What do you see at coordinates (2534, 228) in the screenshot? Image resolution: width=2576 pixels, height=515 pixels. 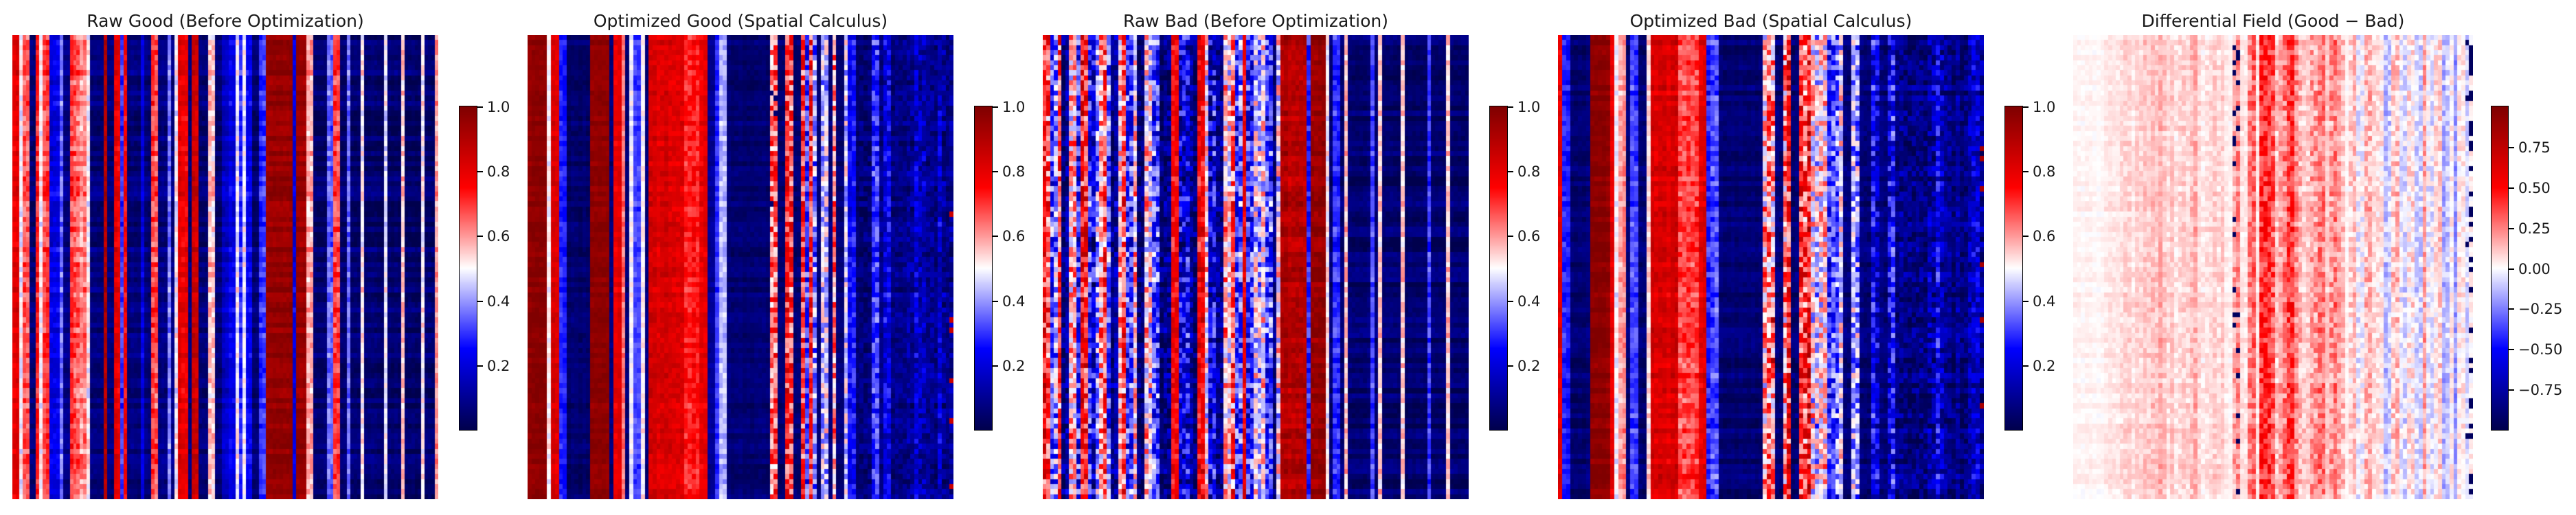 I see `colorbar-tick-label: 0.25` at bounding box center [2534, 228].